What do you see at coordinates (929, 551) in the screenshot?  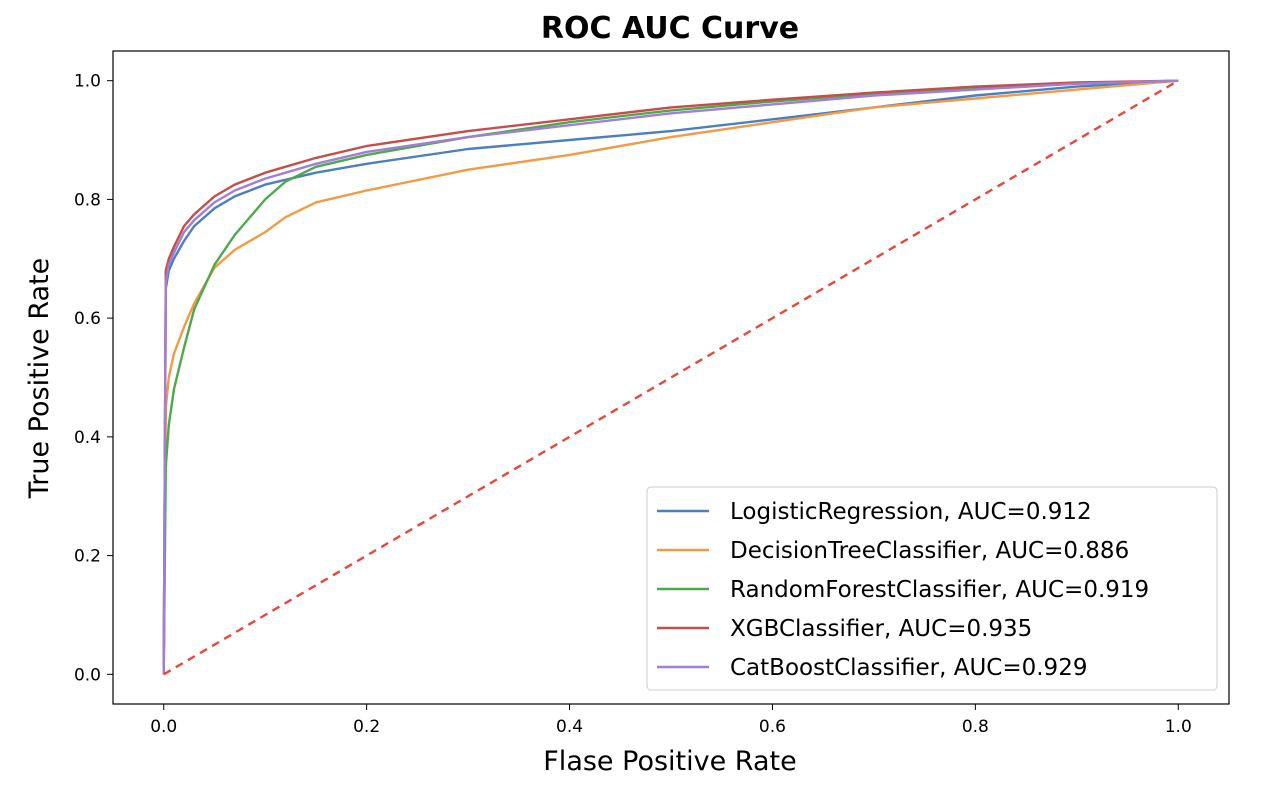 I see `legend-label-2: DecisionTreeClassifier, AUC=0.886` at bounding box center [929, 551].